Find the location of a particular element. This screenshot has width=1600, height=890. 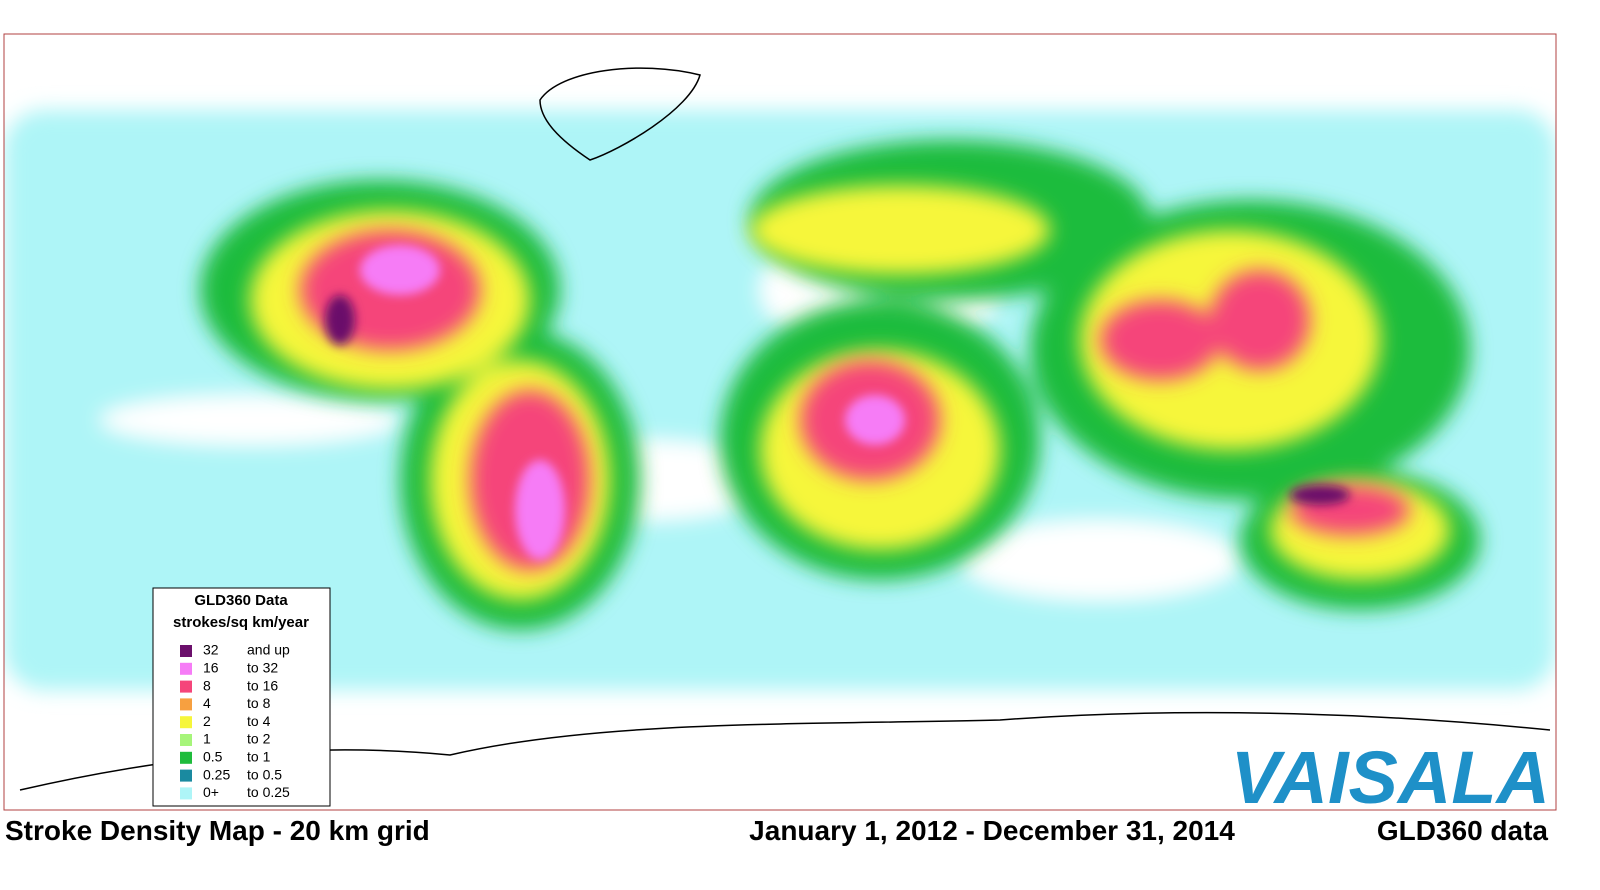

legend-from: 8 is located at coordinates (207, 685).